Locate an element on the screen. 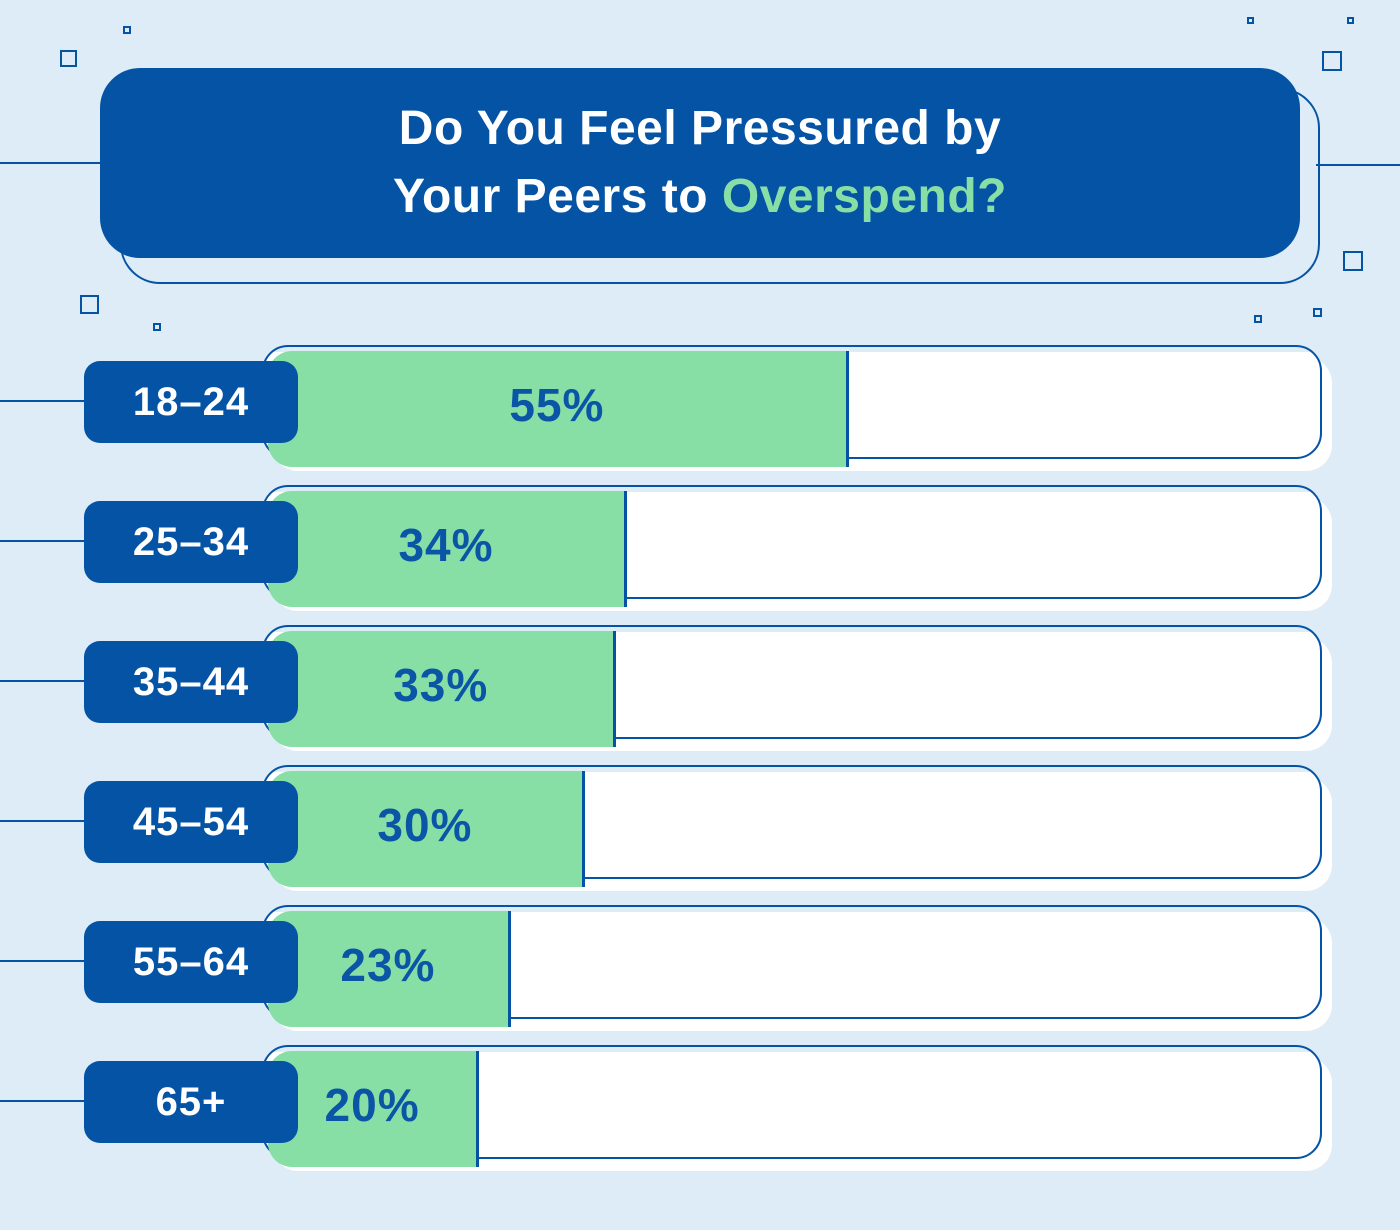 This screenshot has height=1230, width=1400. age-group-label: 18–24 is located at coordinates (191, 401).